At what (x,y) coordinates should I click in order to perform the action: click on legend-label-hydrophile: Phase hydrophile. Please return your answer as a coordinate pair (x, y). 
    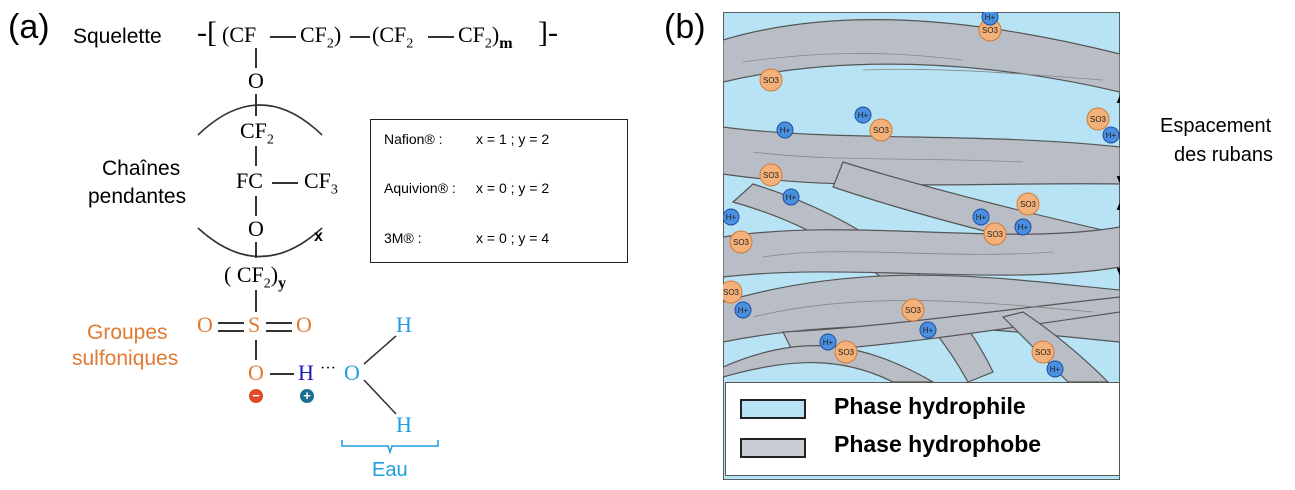
    Looking at the image, I should click on (930, 406).